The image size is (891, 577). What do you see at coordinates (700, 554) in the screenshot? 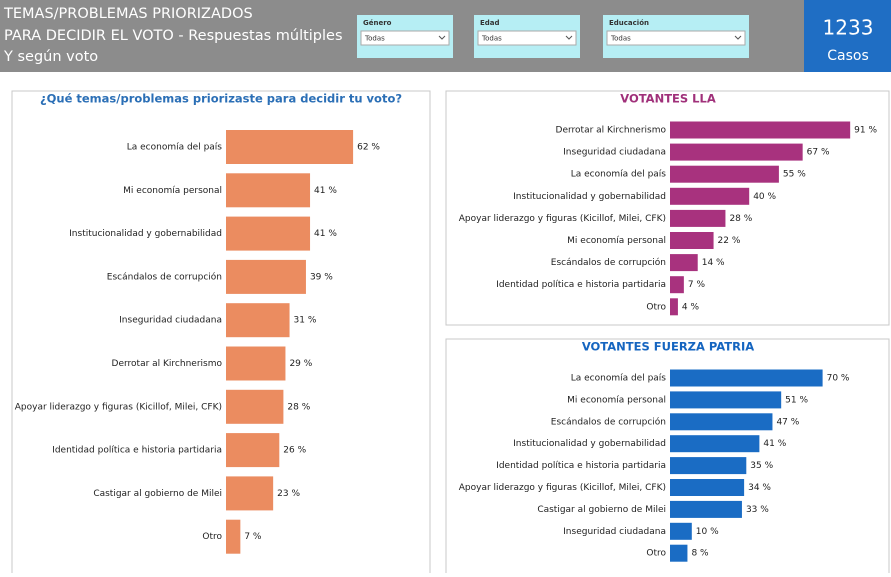
I see `value-label: 8 %` at bounding box center [700, 554].